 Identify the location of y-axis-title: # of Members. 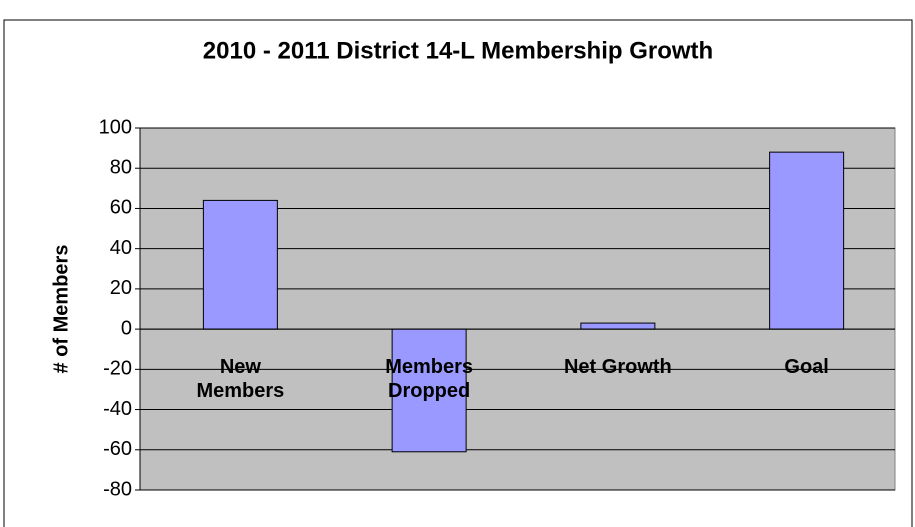
(61, 309).